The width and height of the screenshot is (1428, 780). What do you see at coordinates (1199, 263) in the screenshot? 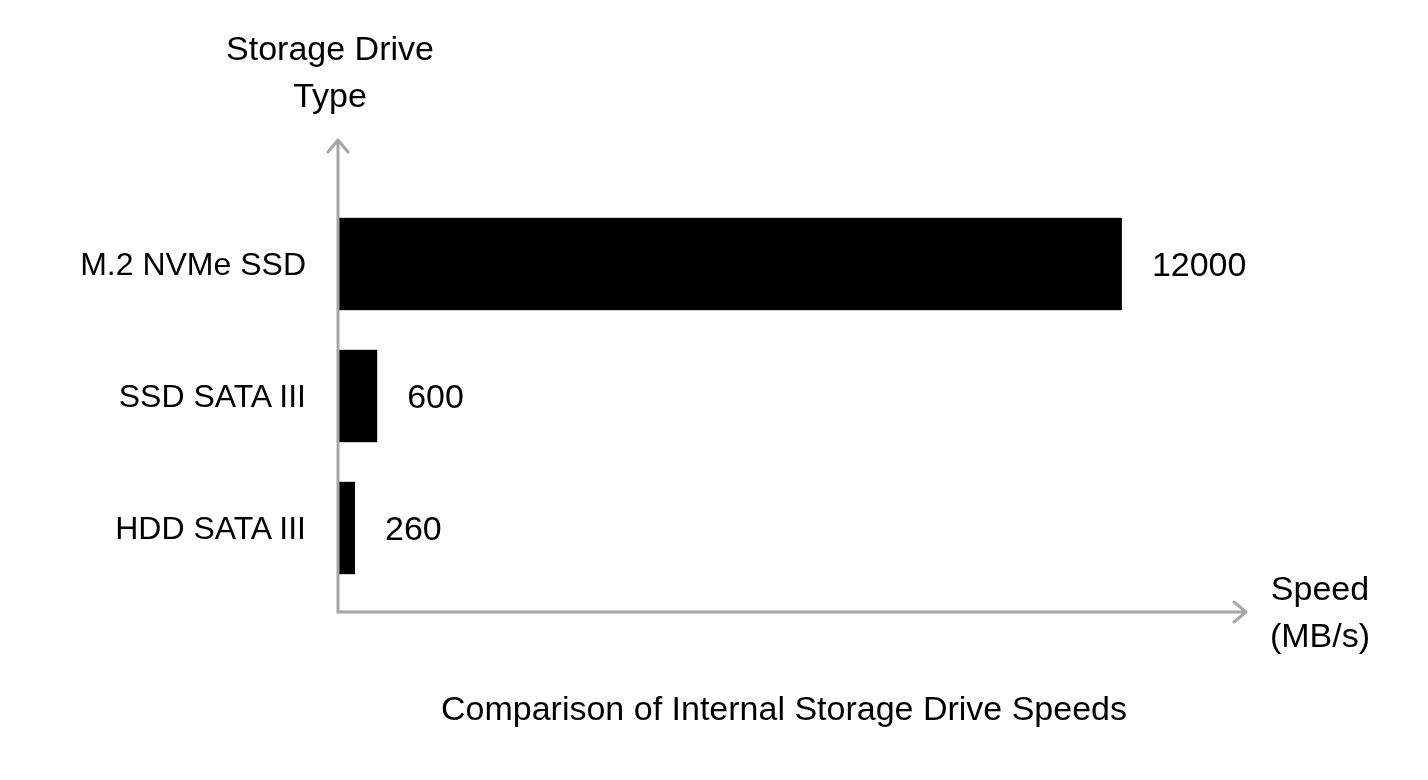
I see `data-label: 12000` at bounding box center [1199, 263].